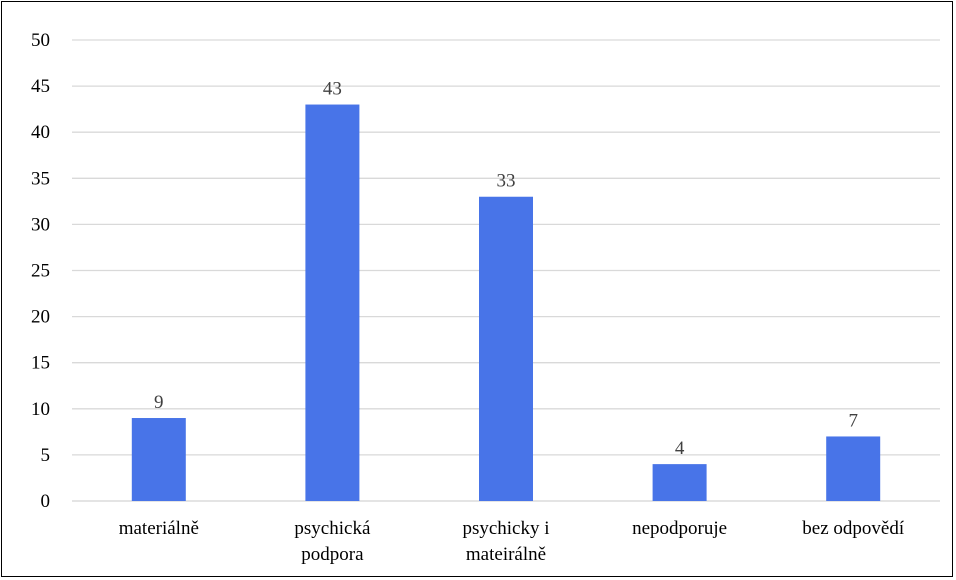  What do you see at coordinates (40, 86) in the screenshot?
I see `y-tick-label-45: 45` at bounding box center [40, 86].